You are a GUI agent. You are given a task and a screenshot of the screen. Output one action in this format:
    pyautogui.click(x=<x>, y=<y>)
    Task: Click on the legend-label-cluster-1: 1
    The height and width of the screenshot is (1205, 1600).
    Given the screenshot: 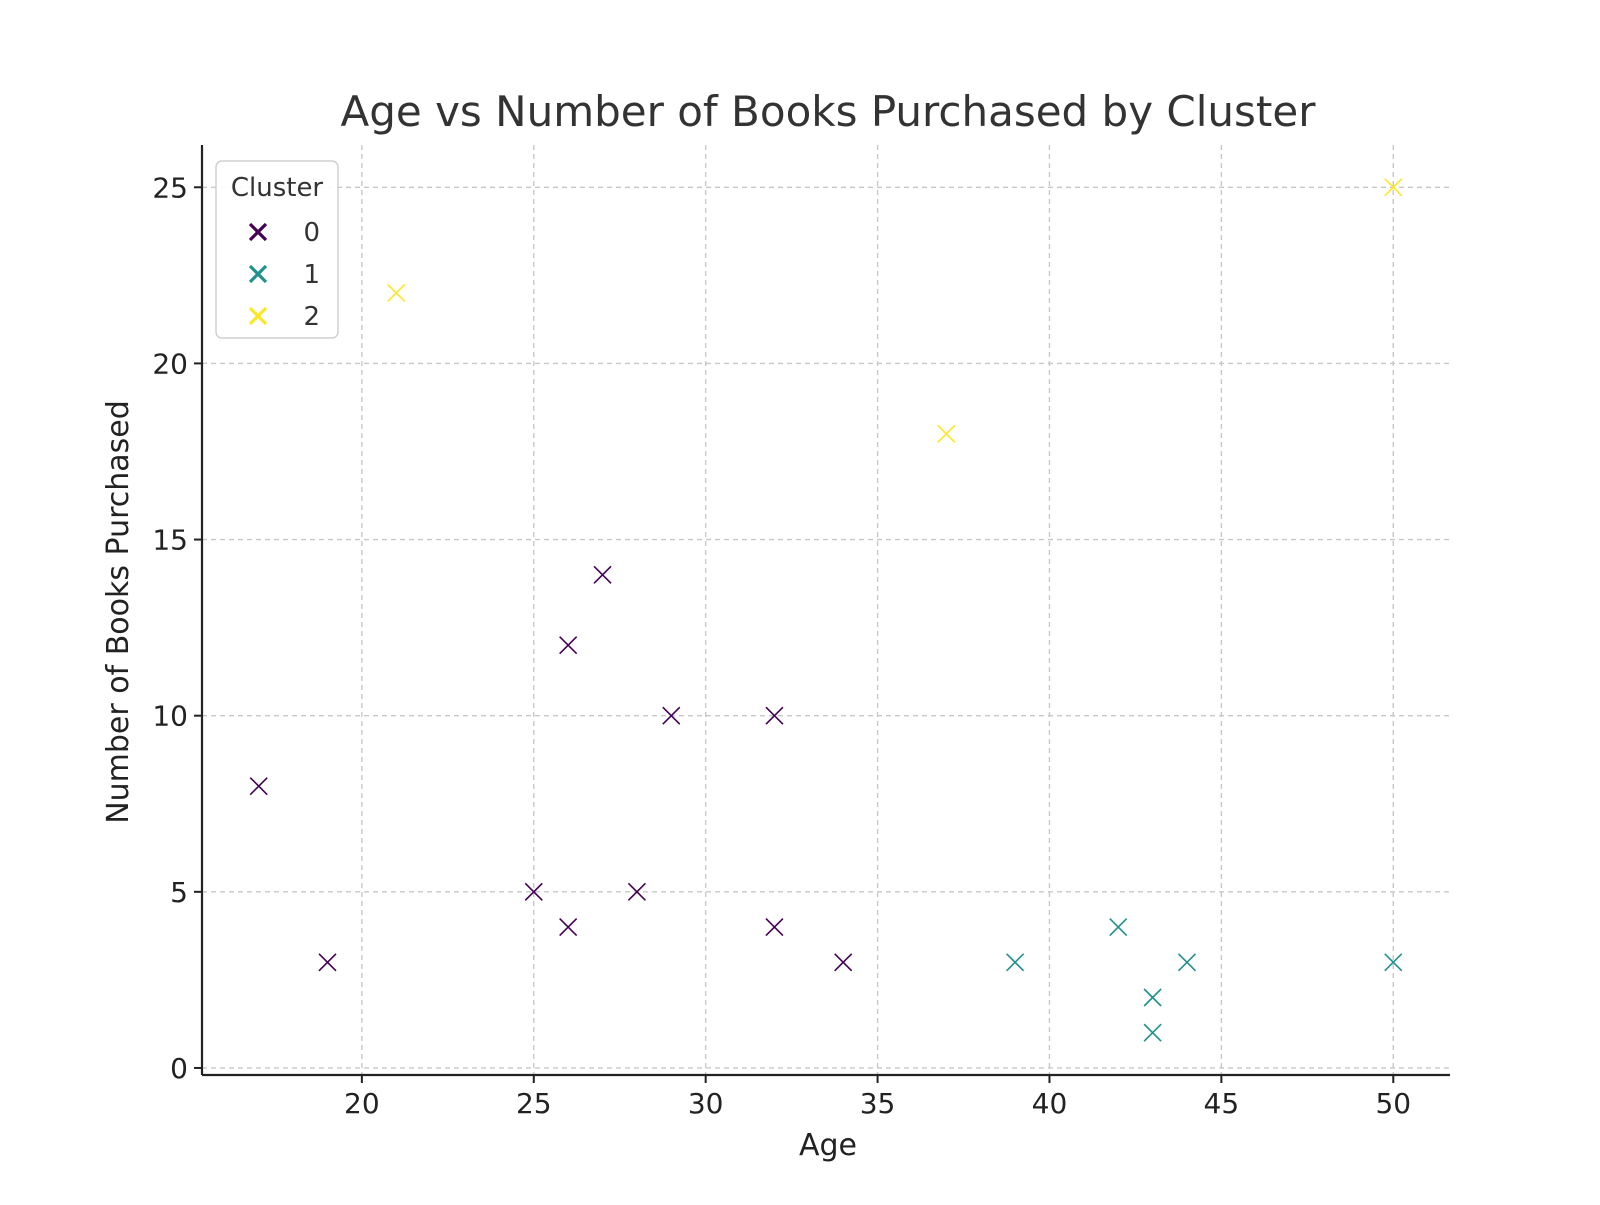 What is the action you would take?
    pyautogui.click(x=311, y=275)
    